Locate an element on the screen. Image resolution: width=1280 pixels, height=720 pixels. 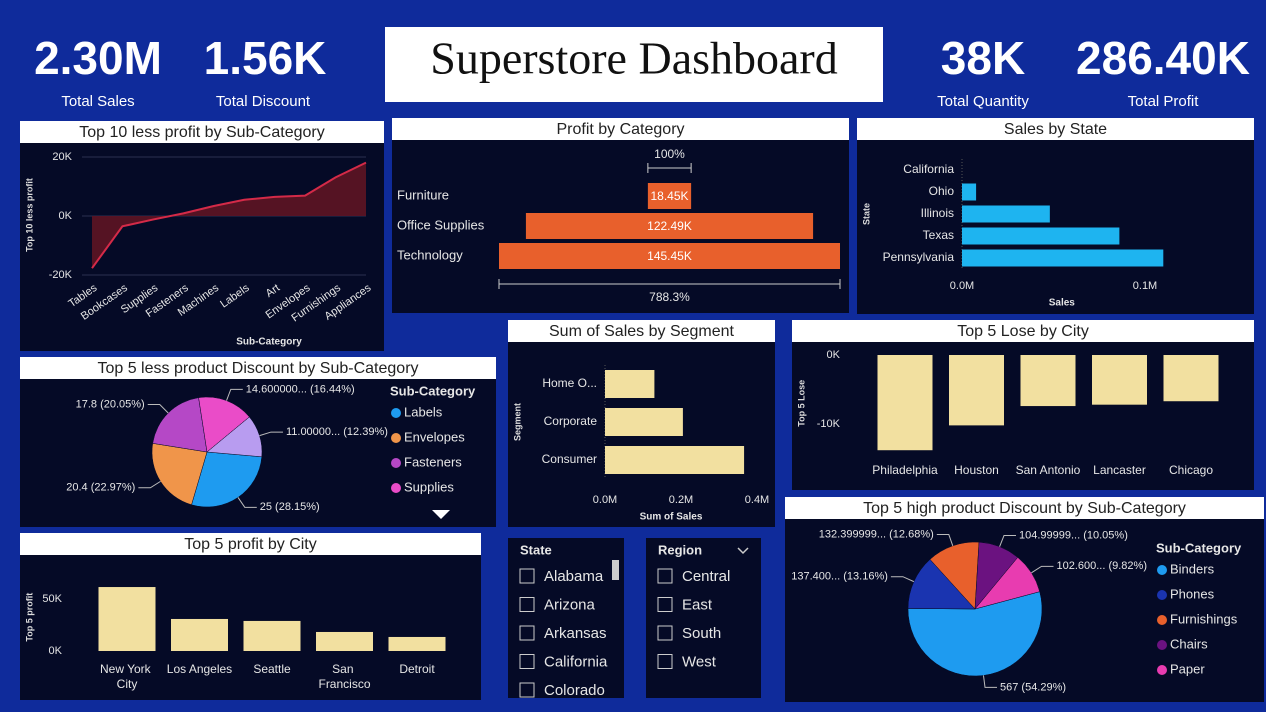
x-axis-label: Sub-Category is located at coordinates (269, 342).